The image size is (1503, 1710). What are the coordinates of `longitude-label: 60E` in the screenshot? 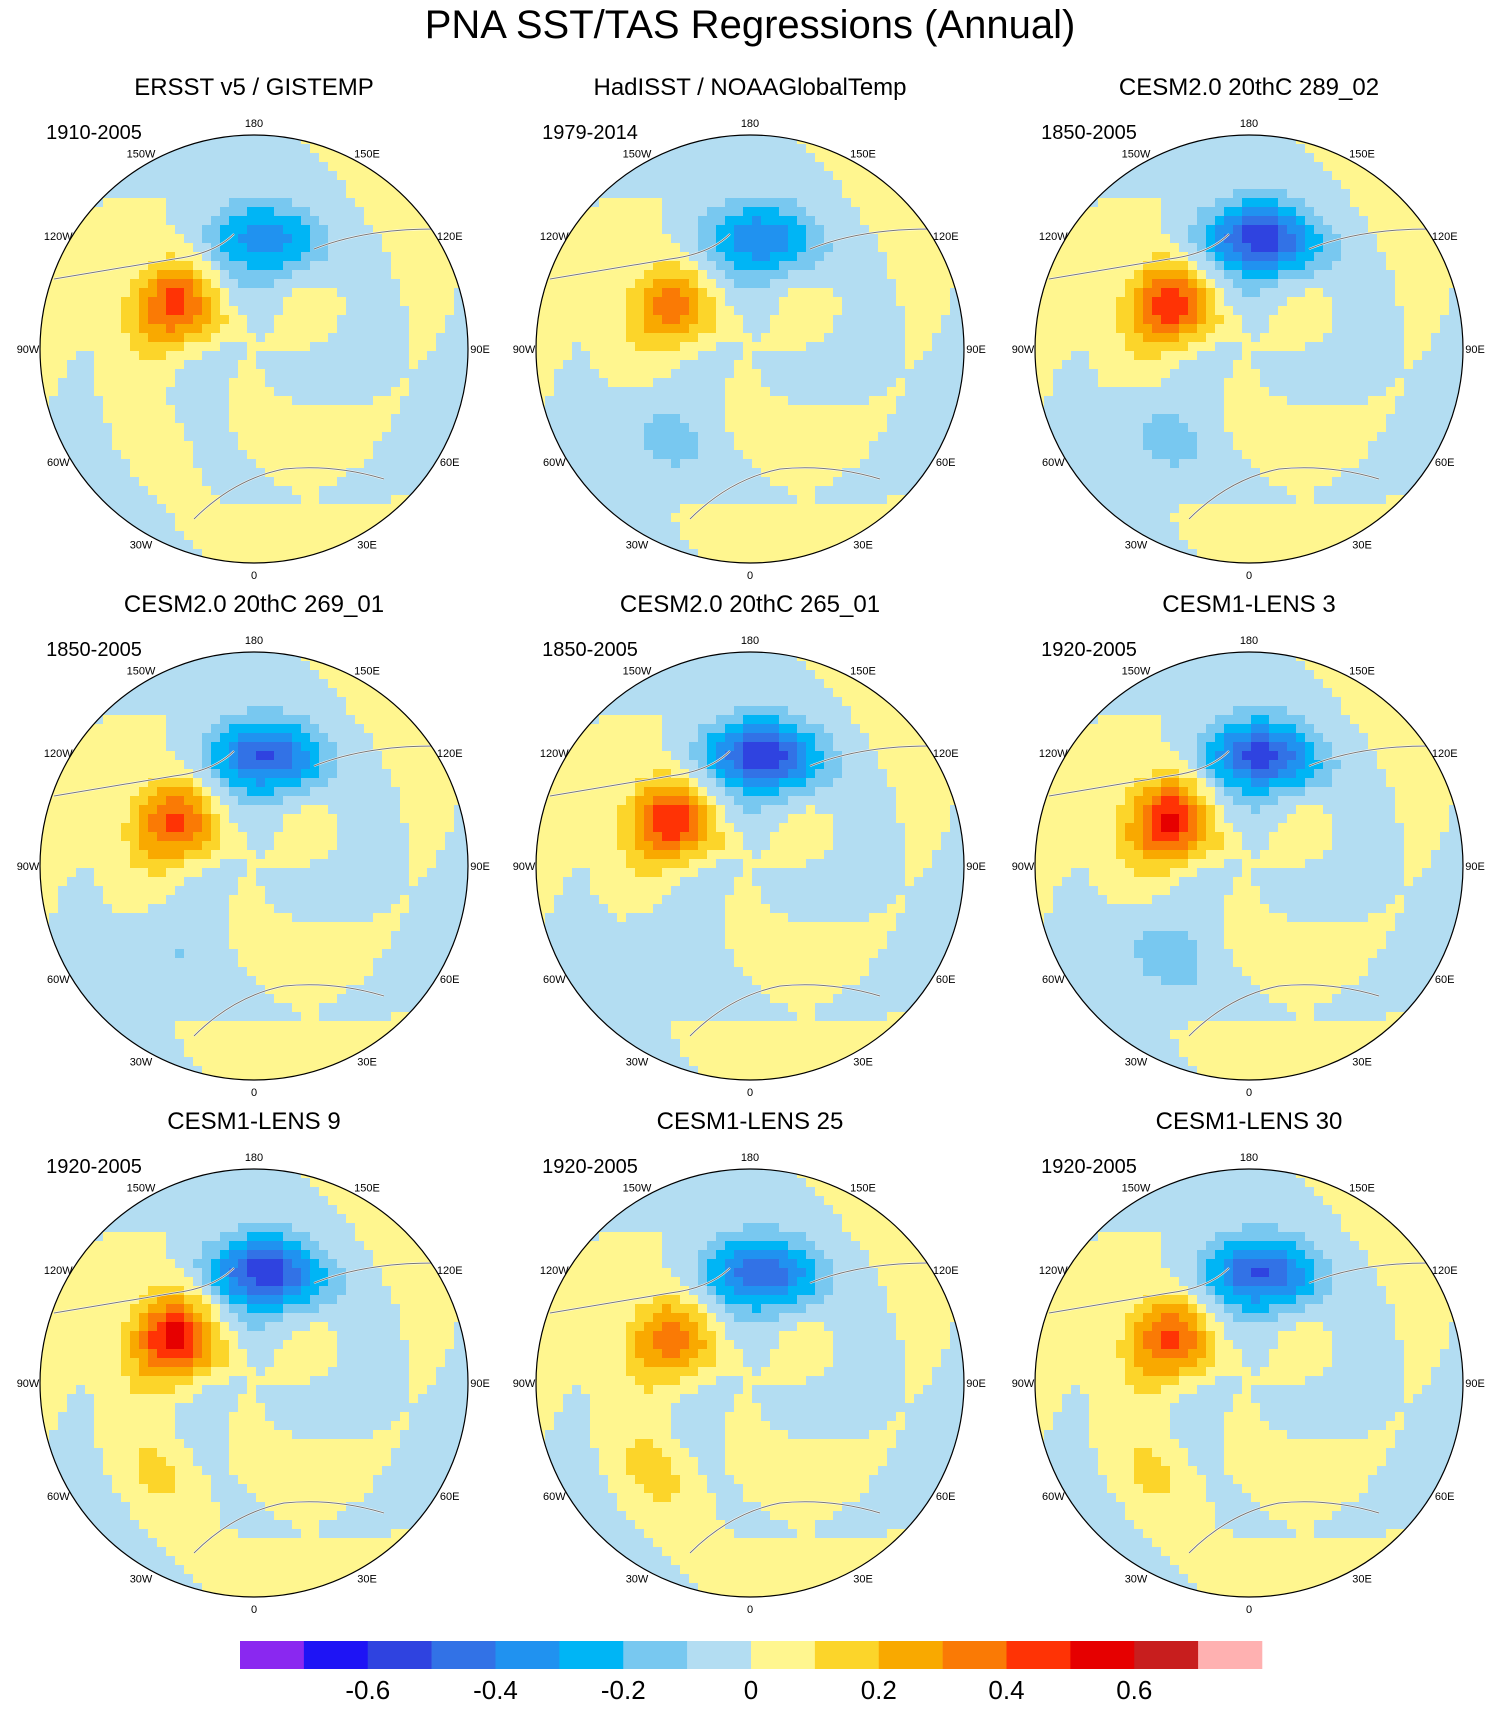 It's located at (450, 463).